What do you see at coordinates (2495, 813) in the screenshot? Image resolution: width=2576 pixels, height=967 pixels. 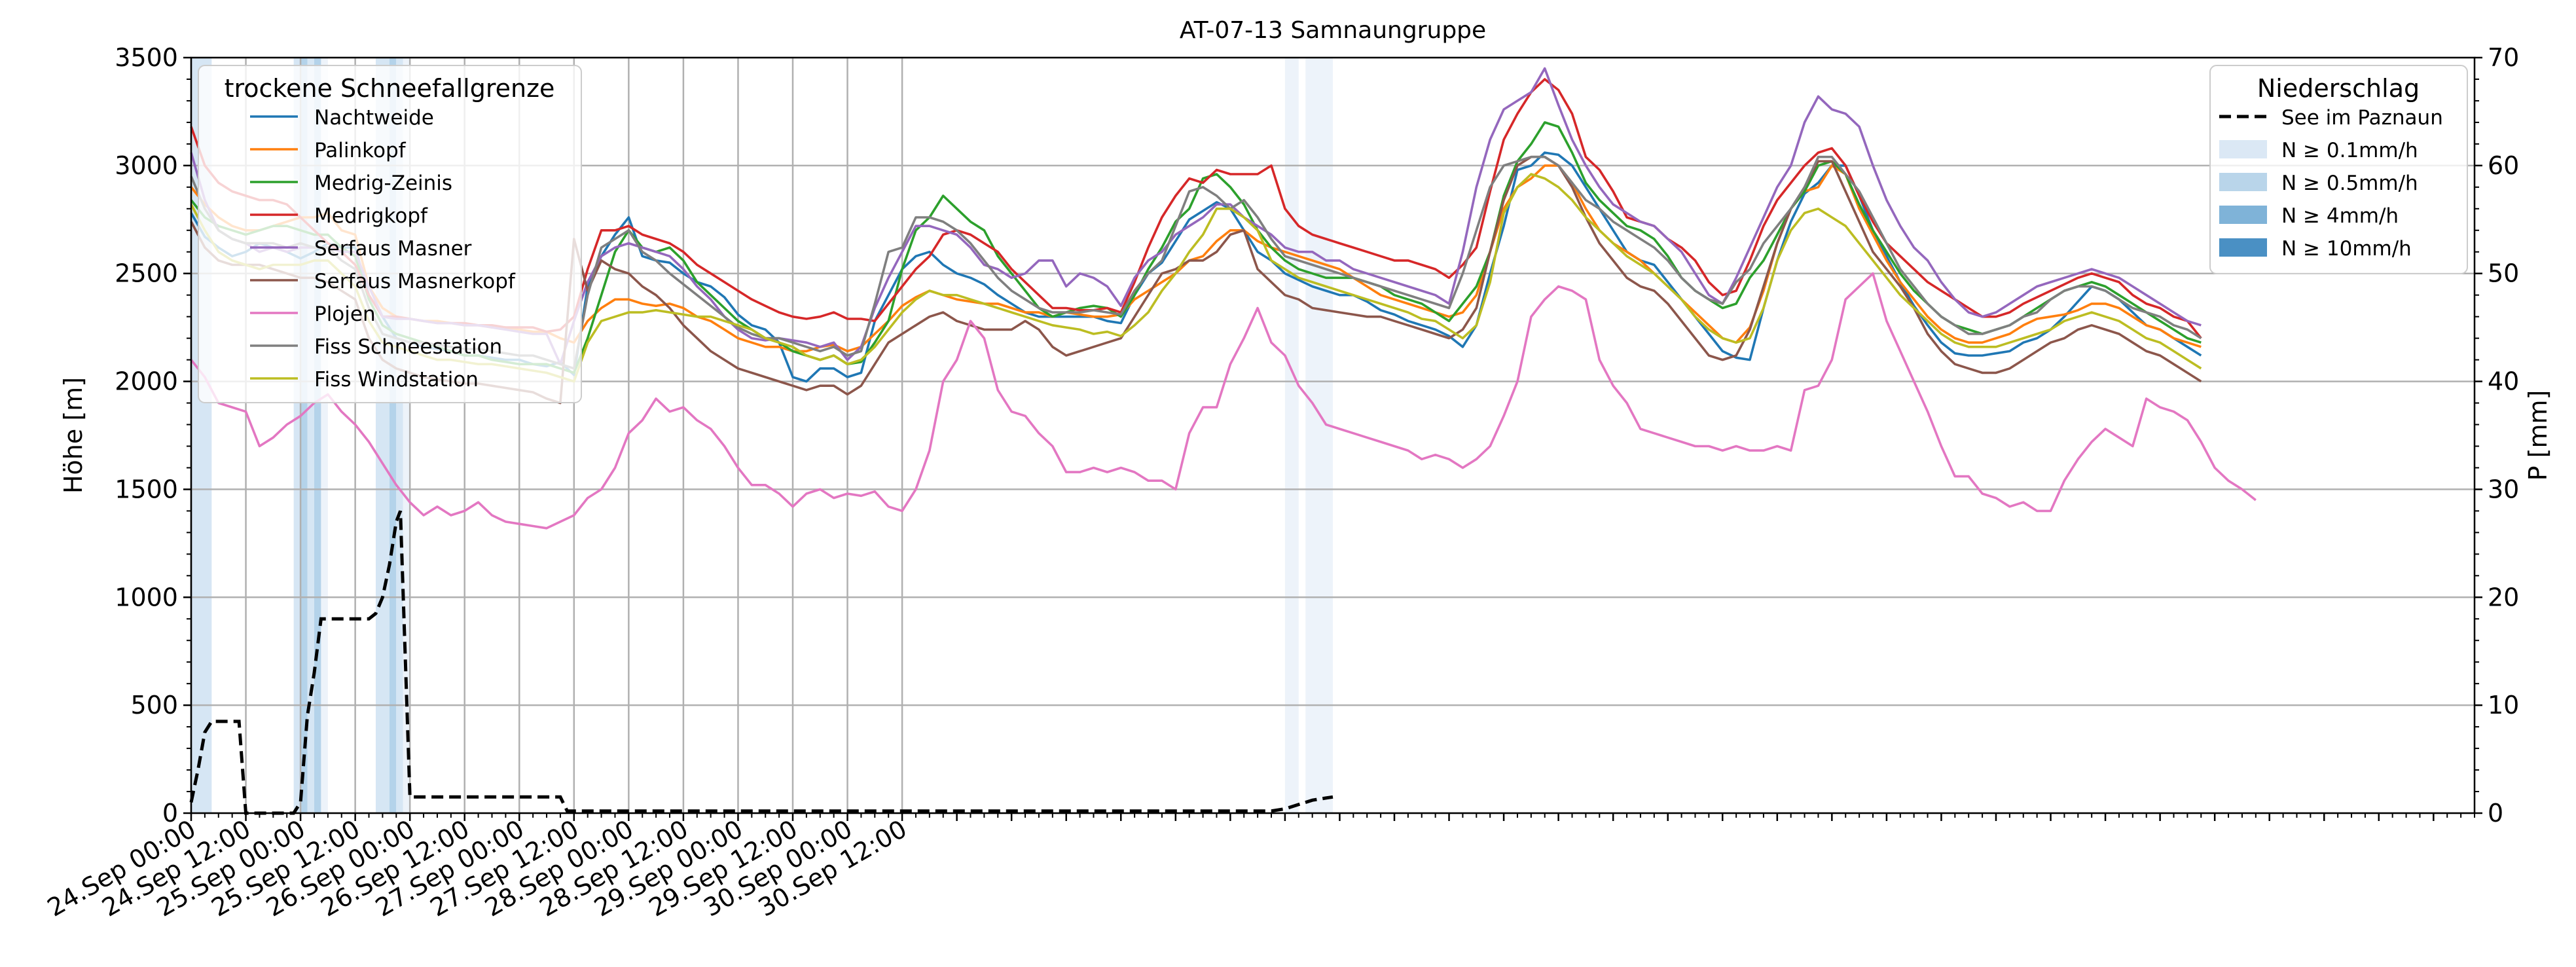 I see `y2-tick-label: 0` at bounding box center [2495, 813].